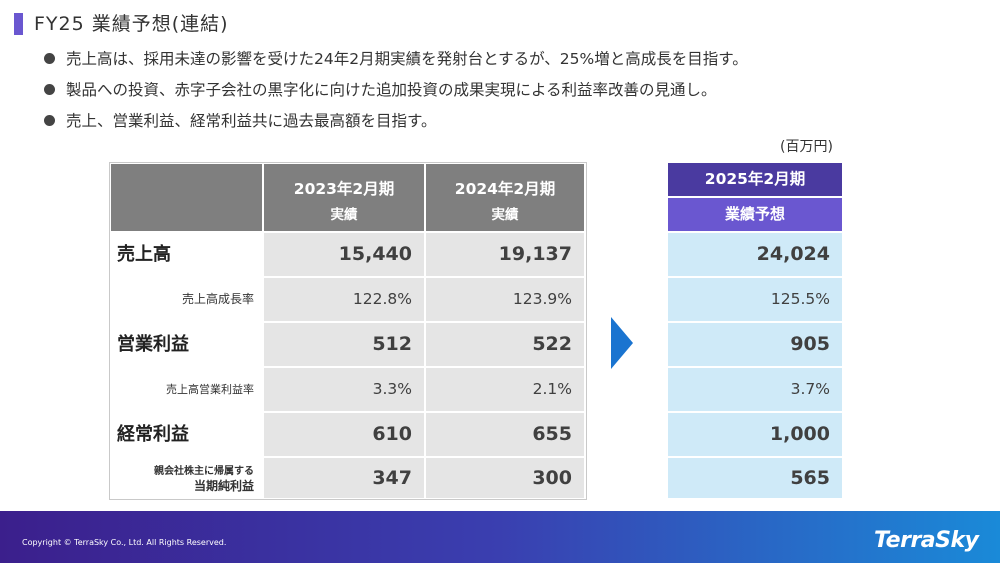  What do you see at coordinates (18, 24) in the screenshot?
I see `title-accent-bar` at bounding box center [18, 24].